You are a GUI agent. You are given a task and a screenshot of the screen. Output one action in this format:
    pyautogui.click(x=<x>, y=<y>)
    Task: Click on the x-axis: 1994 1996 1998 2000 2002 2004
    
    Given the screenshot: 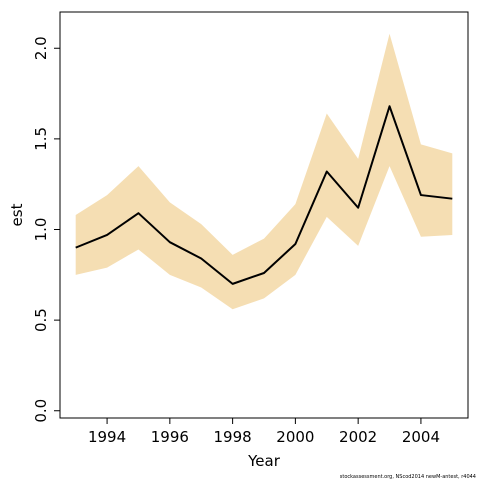 What is the action you would take?
    pyautogui.click(x=264, y=431)
    